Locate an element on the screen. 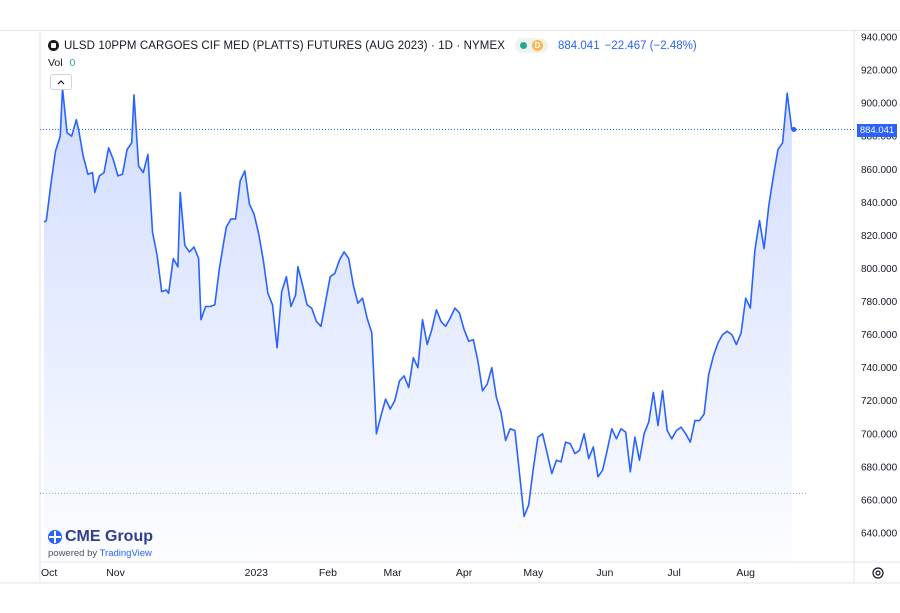 This screenshot has height=613, width=900. y-tick-label: 900.000 is located at coordinates (879, 104).